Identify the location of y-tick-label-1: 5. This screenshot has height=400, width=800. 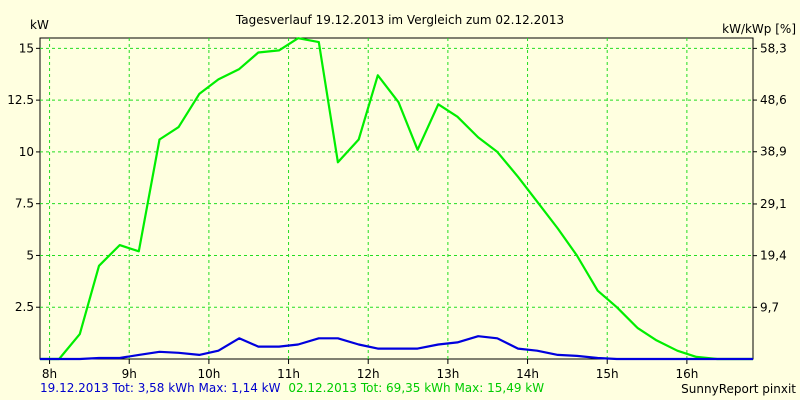
(30, 255).